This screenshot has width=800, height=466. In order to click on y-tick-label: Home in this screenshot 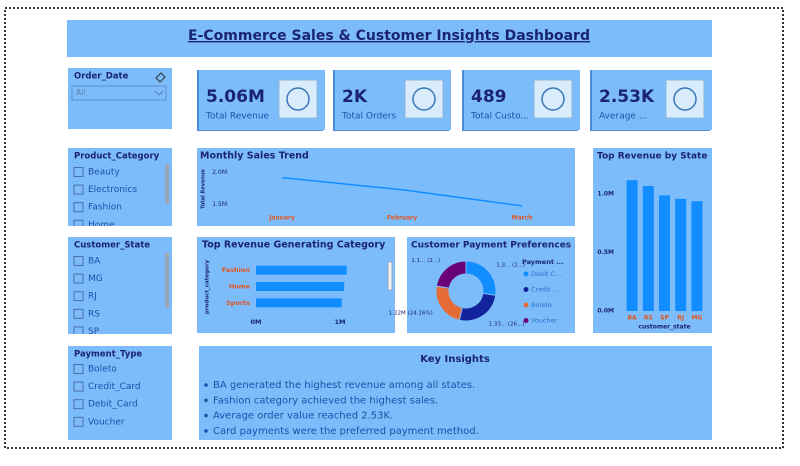, I will do `click(240, 287)`.